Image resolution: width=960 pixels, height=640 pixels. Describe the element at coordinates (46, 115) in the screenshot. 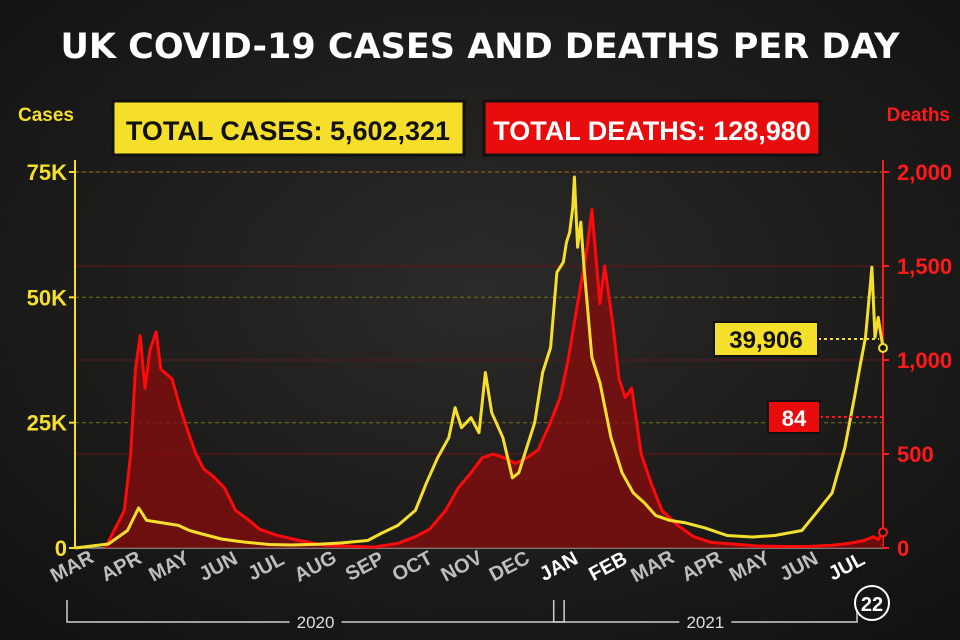

I see `left-axis-title: Cases` at that location.